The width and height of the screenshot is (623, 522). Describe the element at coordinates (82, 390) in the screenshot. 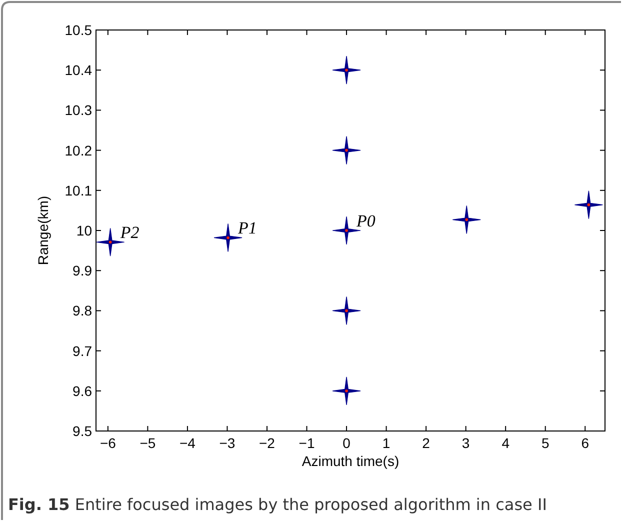

I see `y-tick-label: 9.6` at that location.